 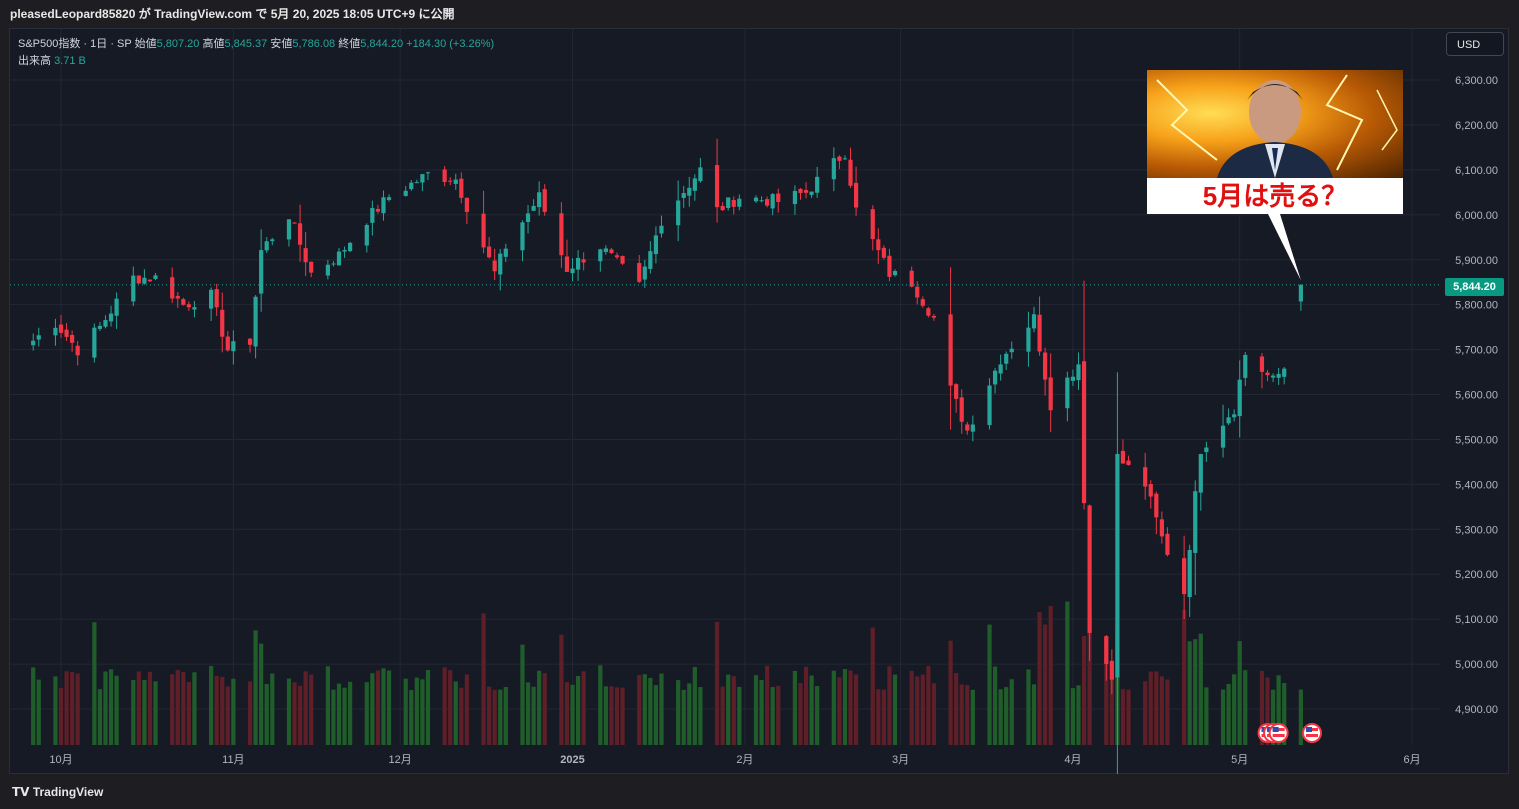 What do you see at coordinates (1476, 575) in the screenshot?
I see `y-tick-label: 5,200.00` at bounding box center [1476, 575].